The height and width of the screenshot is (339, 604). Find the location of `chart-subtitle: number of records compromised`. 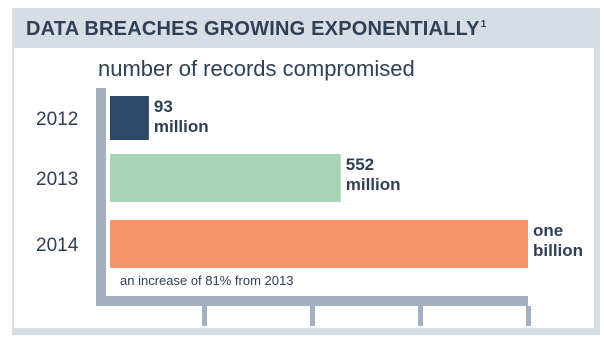

chart-subtitle: number of records compromised is located at coordinates (256, 68).